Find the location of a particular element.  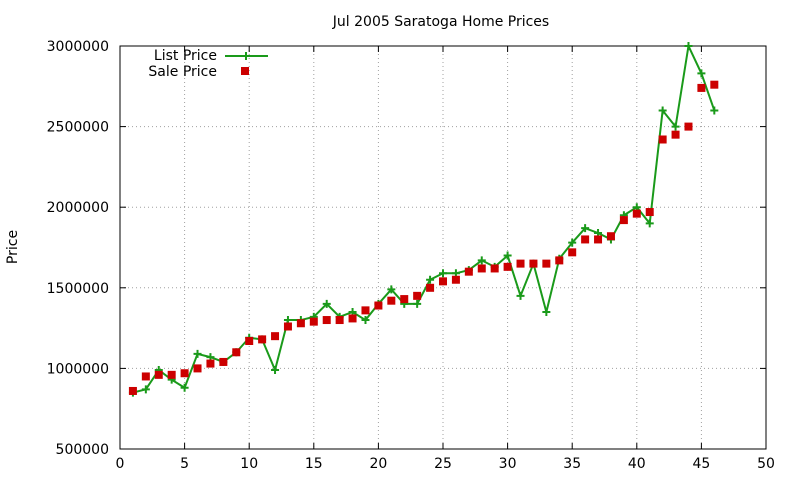

y-tick-label: 2500000 is located at coordinates (78, 128).